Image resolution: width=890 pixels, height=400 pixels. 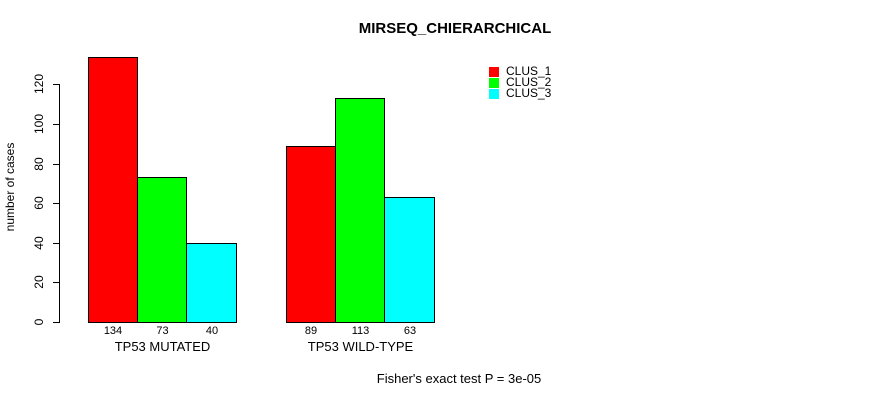 What do you see at coordinates (360, 331) in the screenshot?
I see `bar-value-label: 113` at bounding box center [360, 331].